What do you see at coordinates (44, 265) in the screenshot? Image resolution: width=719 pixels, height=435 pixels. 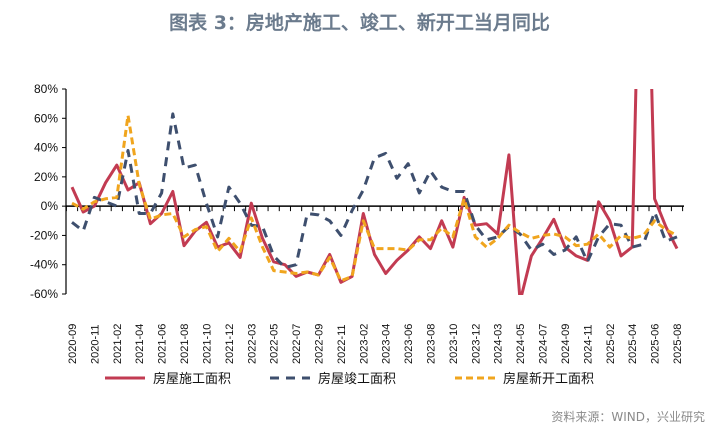 I see `y-tick-label: -40%` at bounding box center [44, 265].